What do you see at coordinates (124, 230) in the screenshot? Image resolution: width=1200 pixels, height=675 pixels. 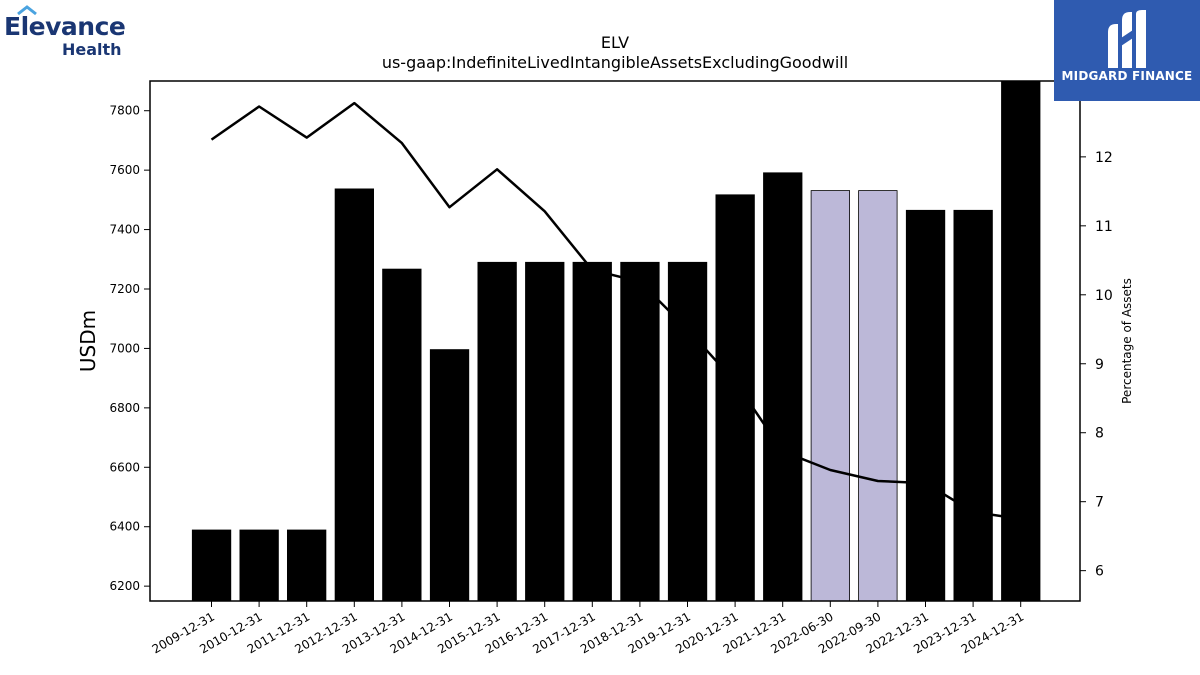 I see `y-tick-label: 7400` at bounding box center [124, 230].